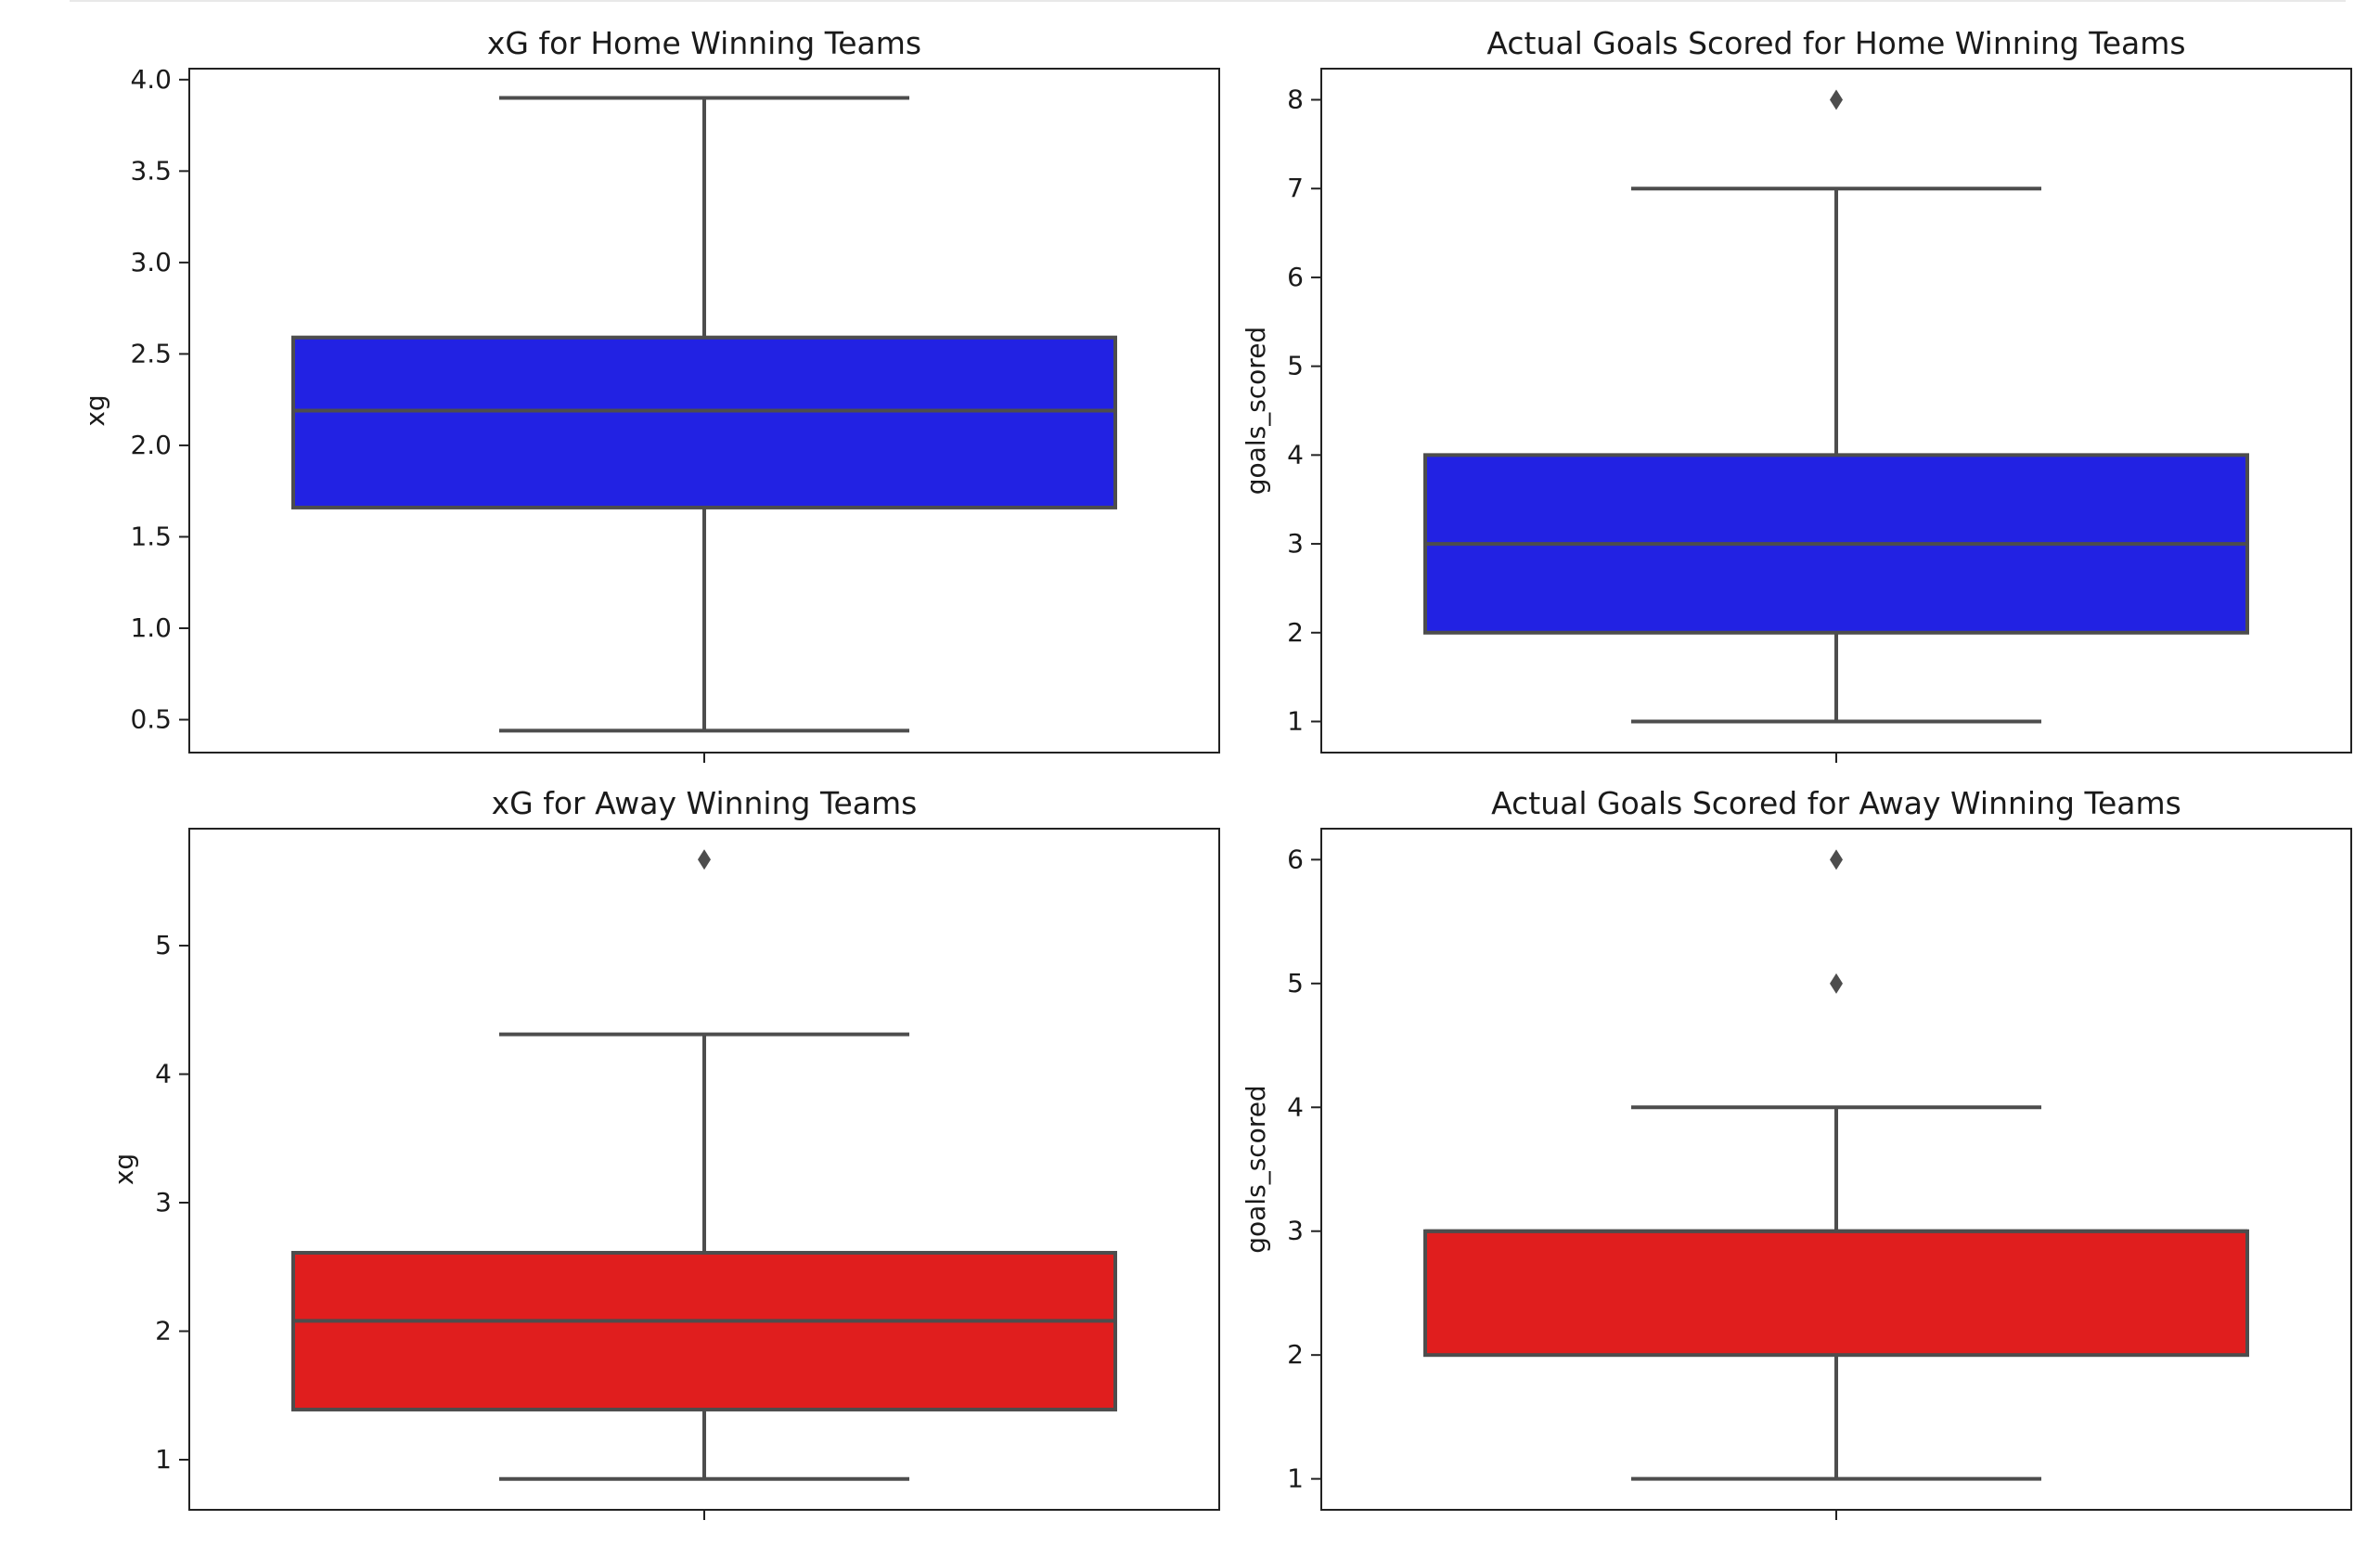 This screenshot has width=2380, height=1546. Describe the element at coordinates (151, 719) in the screenshot. I see `y-tick-label: 0.5` at that location.